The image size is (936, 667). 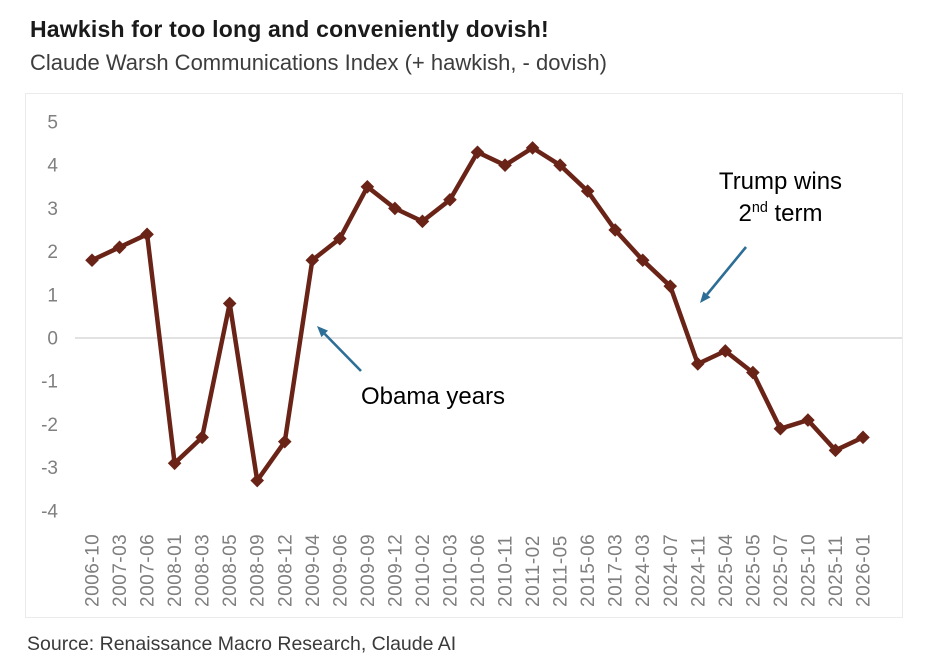 What do you see at coordinates (340, 570) in the screenshot?
I see `x-axis-tick-label: 2009-06` at bounding box center [340, 570].